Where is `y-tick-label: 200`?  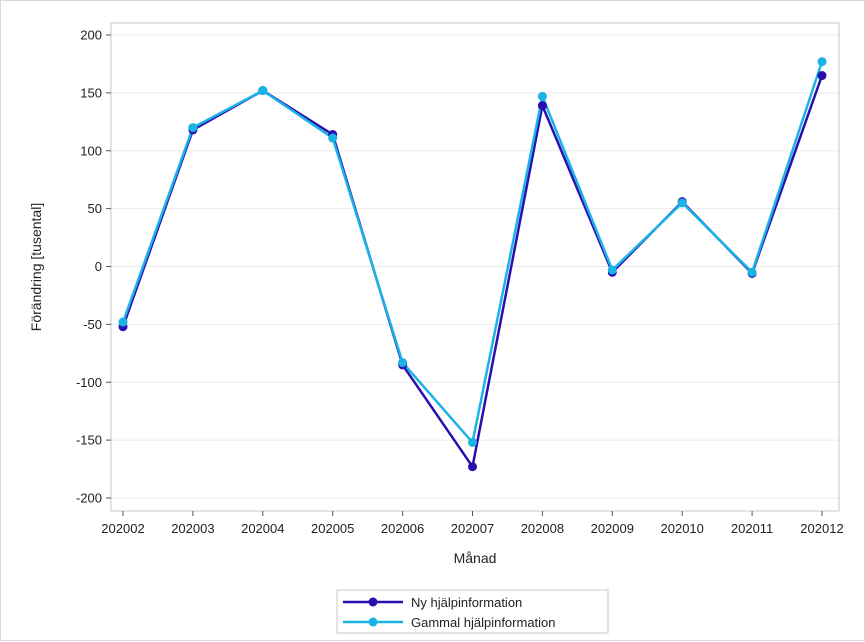
y-tick-label: 200 is located at coordinates (91, 35).